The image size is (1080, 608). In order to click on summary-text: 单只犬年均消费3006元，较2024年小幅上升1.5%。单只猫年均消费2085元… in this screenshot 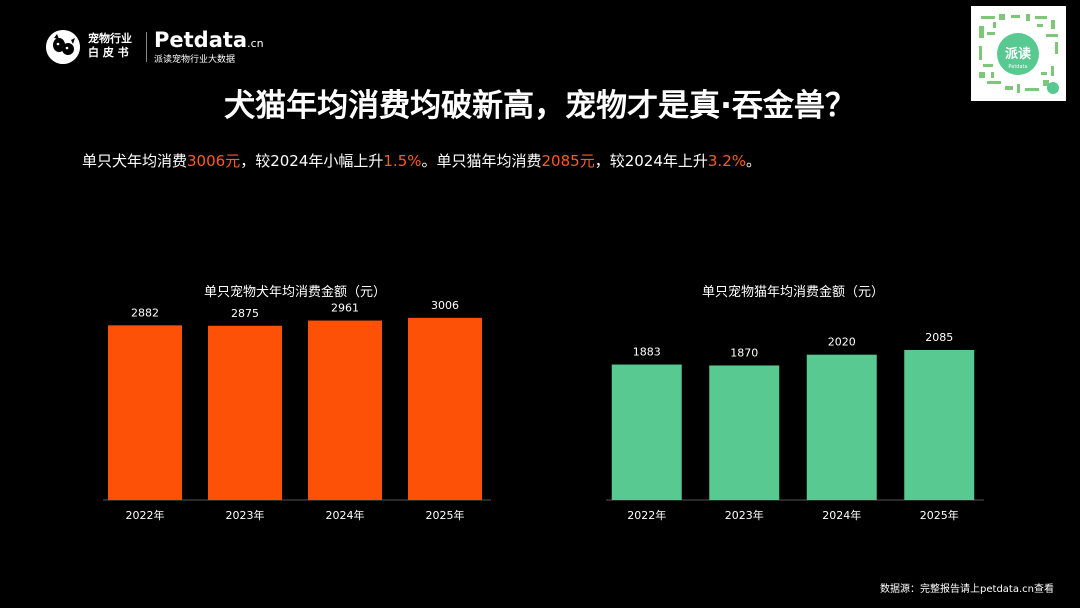, I will do `click(421, 160)`.